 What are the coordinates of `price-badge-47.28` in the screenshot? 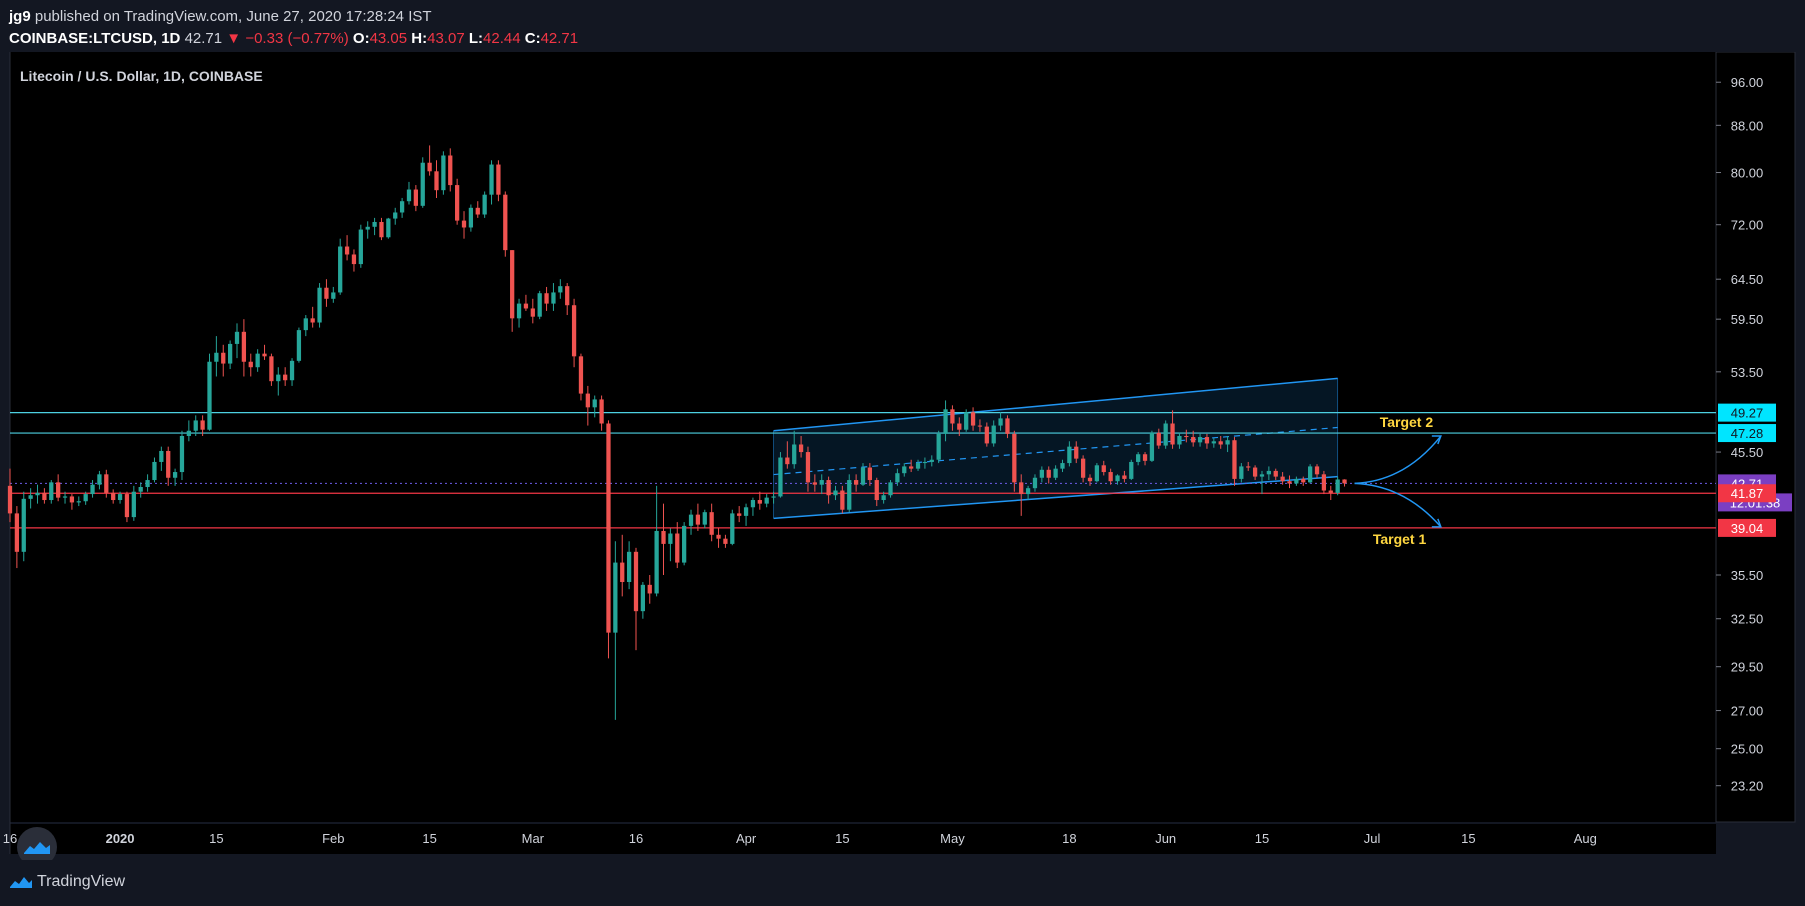 It's located at (1747, 433).